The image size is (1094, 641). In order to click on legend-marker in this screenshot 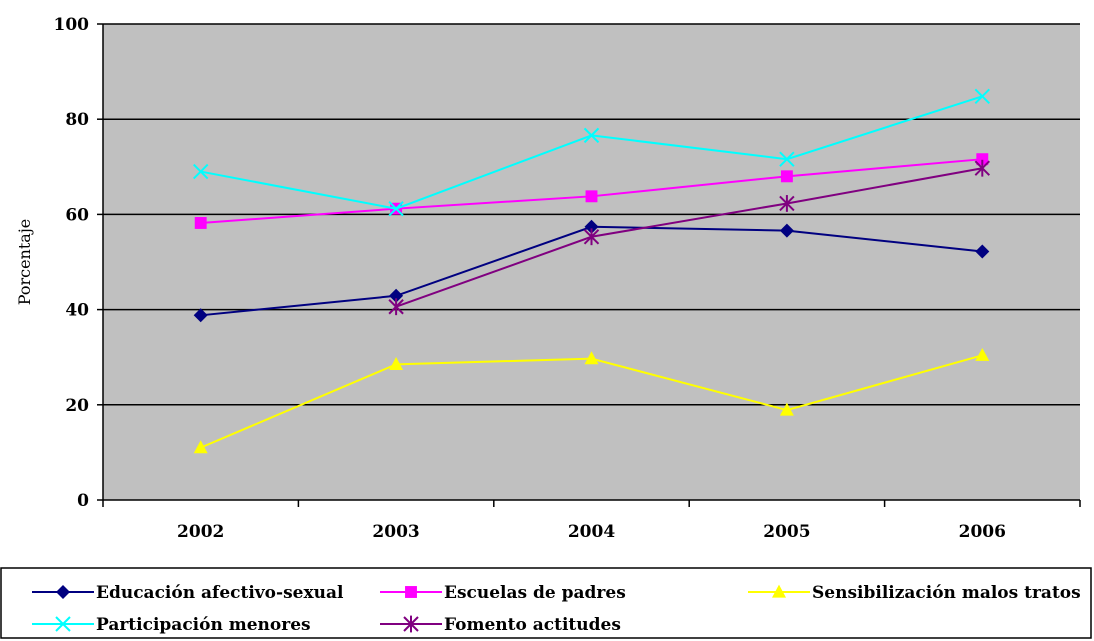, I will do `click(411, 592)`.